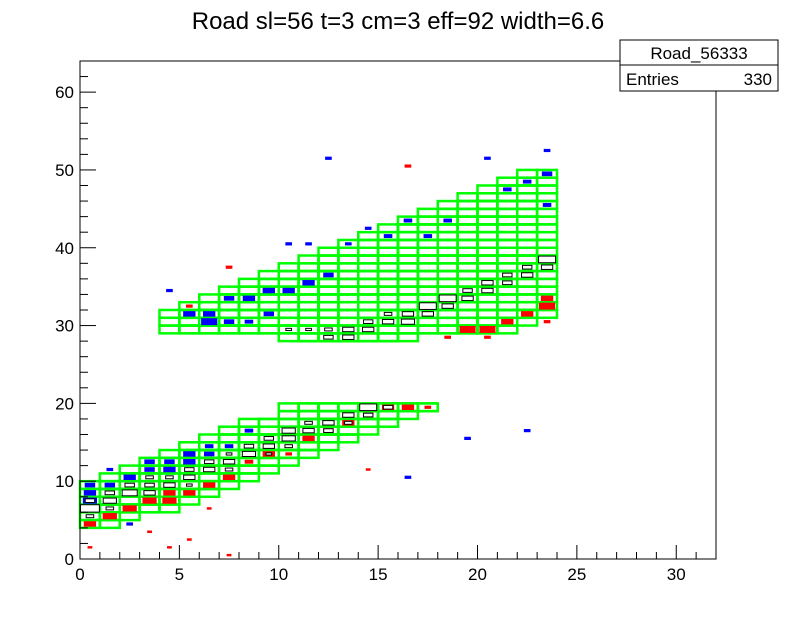  What do you see at coordinates (179, 574) in the screenshot?
I see `x-tick-label: 5` at bounding box center [179, 574].